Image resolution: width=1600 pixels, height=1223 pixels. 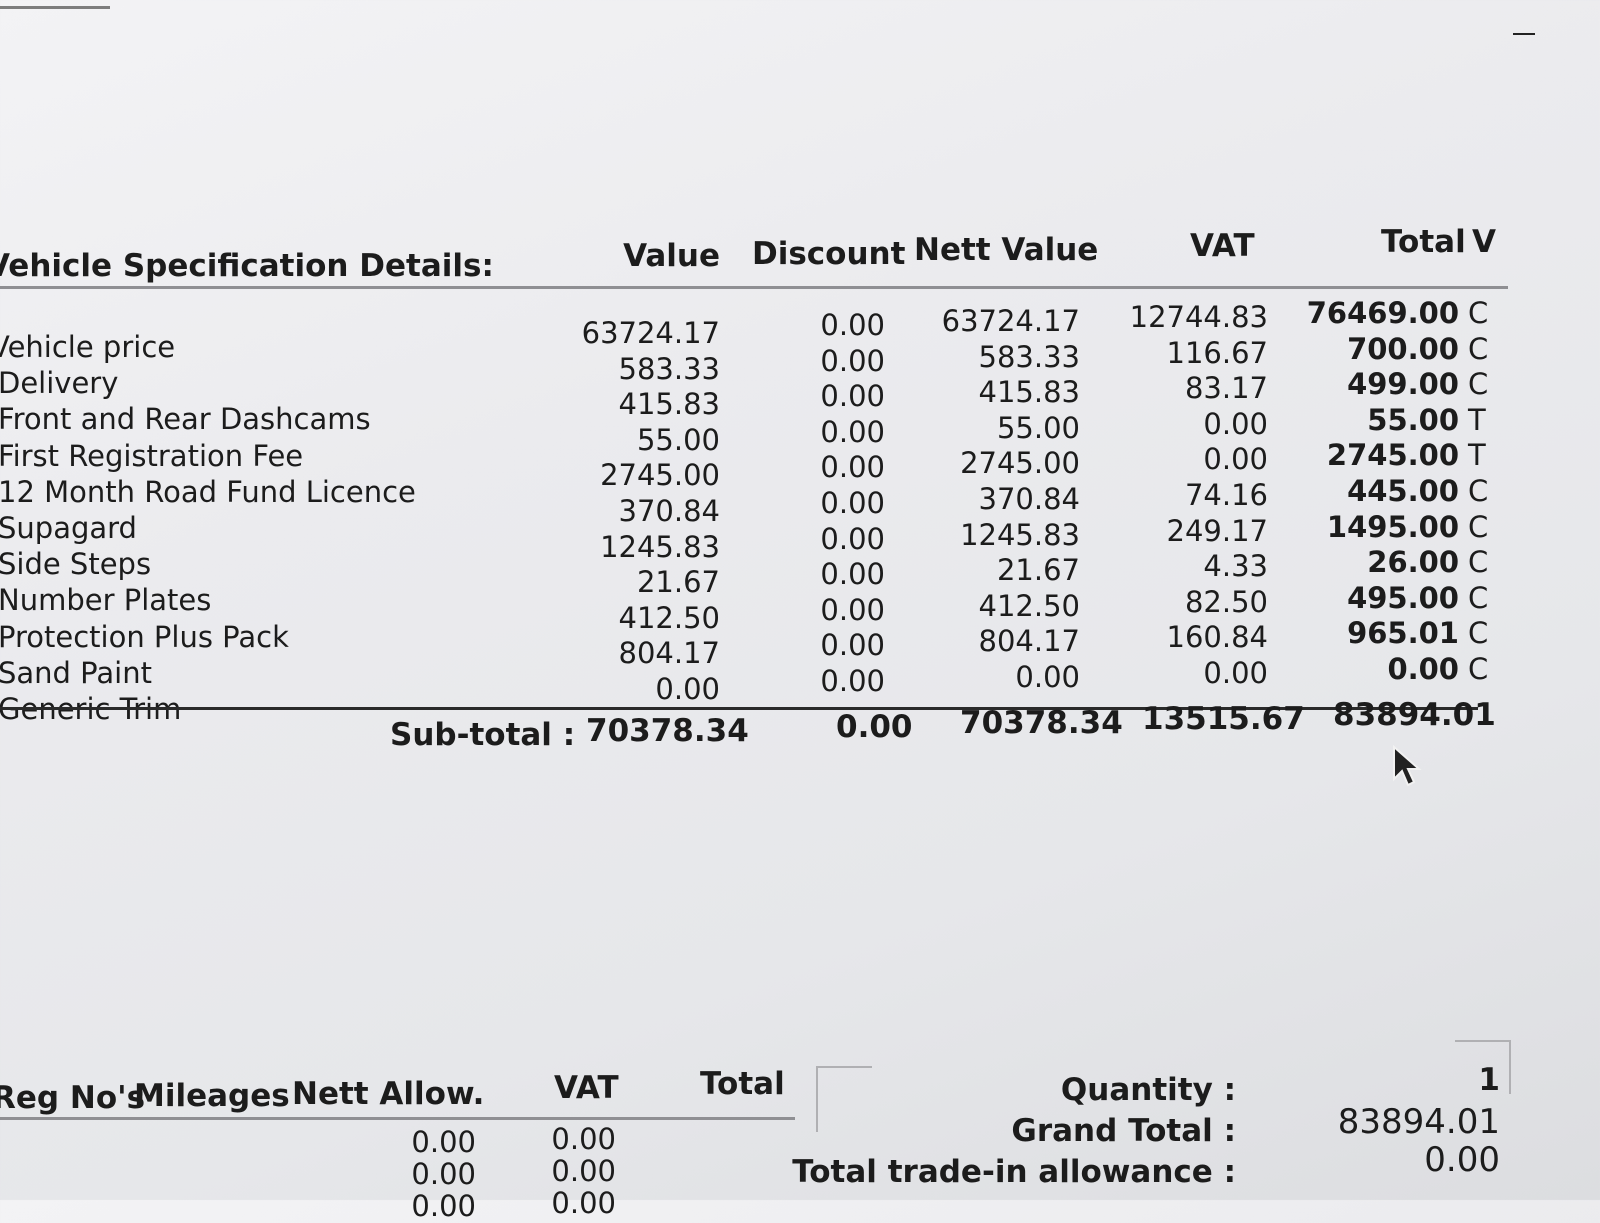 I want to click on tradein-header-regno: Reg No's, so click(x=73, y=1098).